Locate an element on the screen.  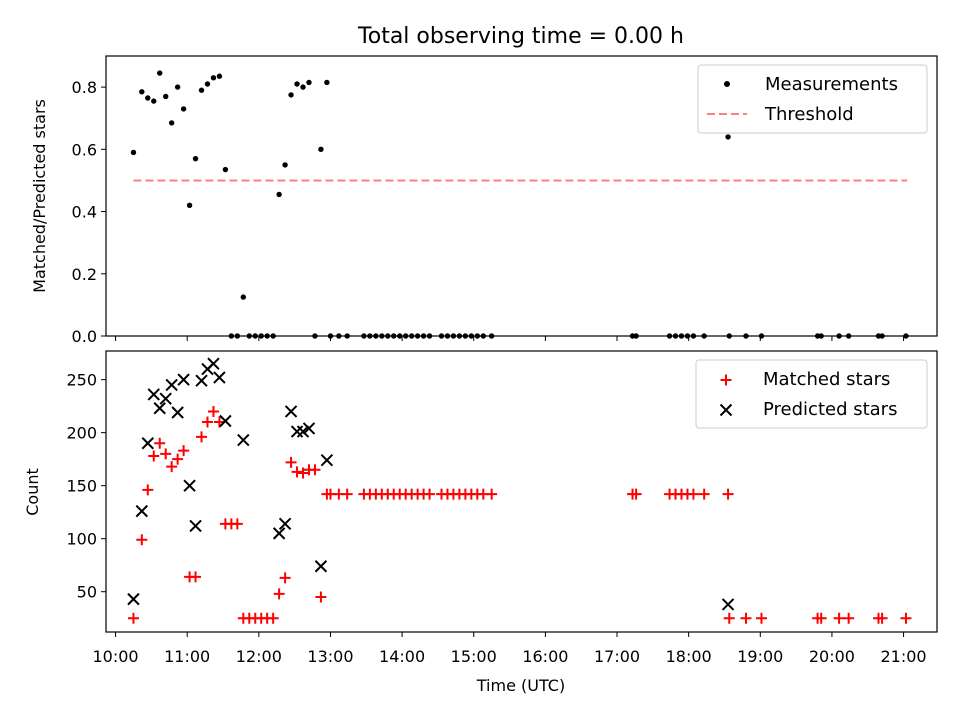
x-tick-label: 11:00 is located at coordinates (187, 656).